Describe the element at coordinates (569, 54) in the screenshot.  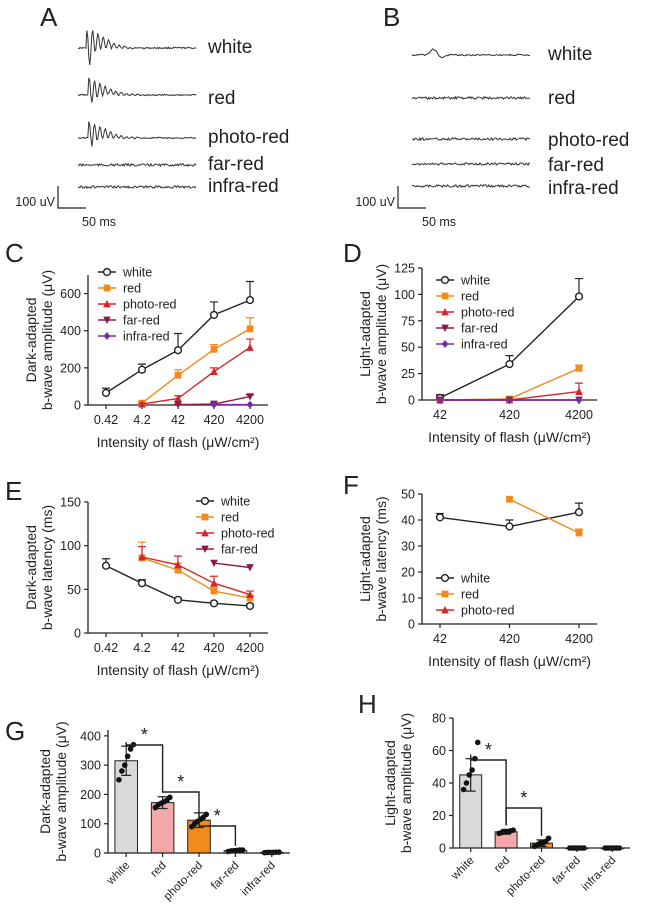
I see `trace-label-white: white` at that location.